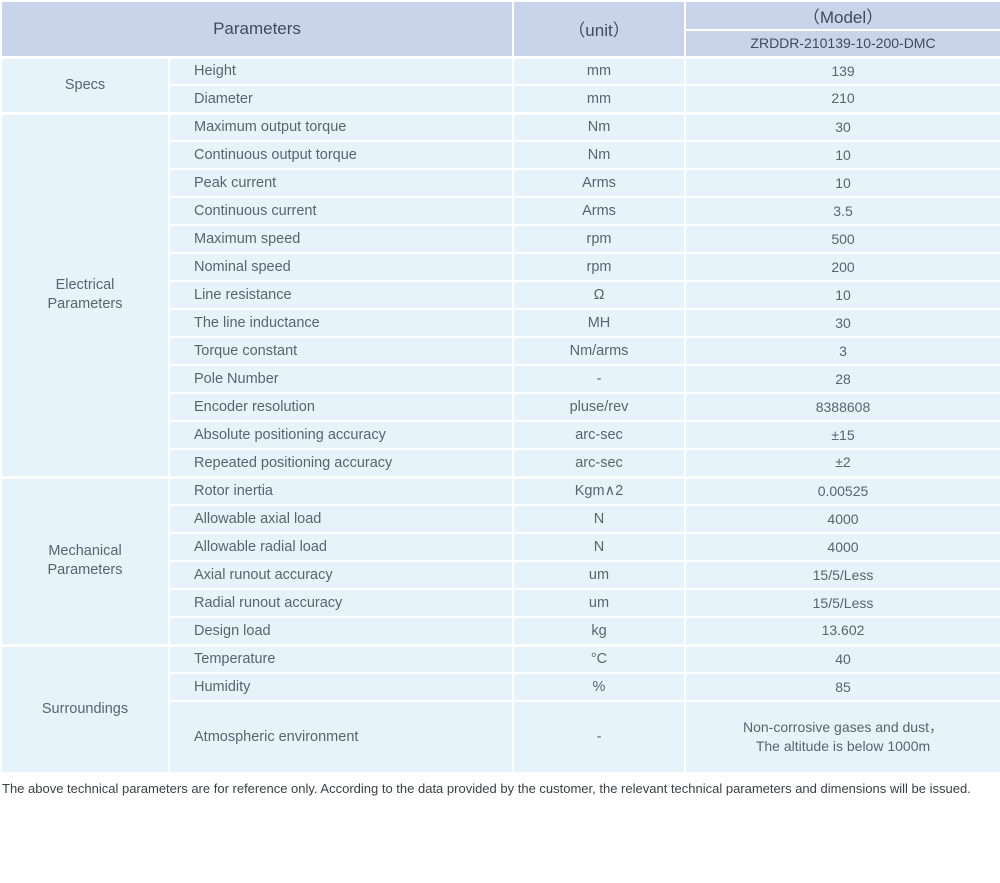  Describe the element at coordinates (341, 490) in the screenshot. I see `parameter-name-cell: Rotor inertia` at that location.